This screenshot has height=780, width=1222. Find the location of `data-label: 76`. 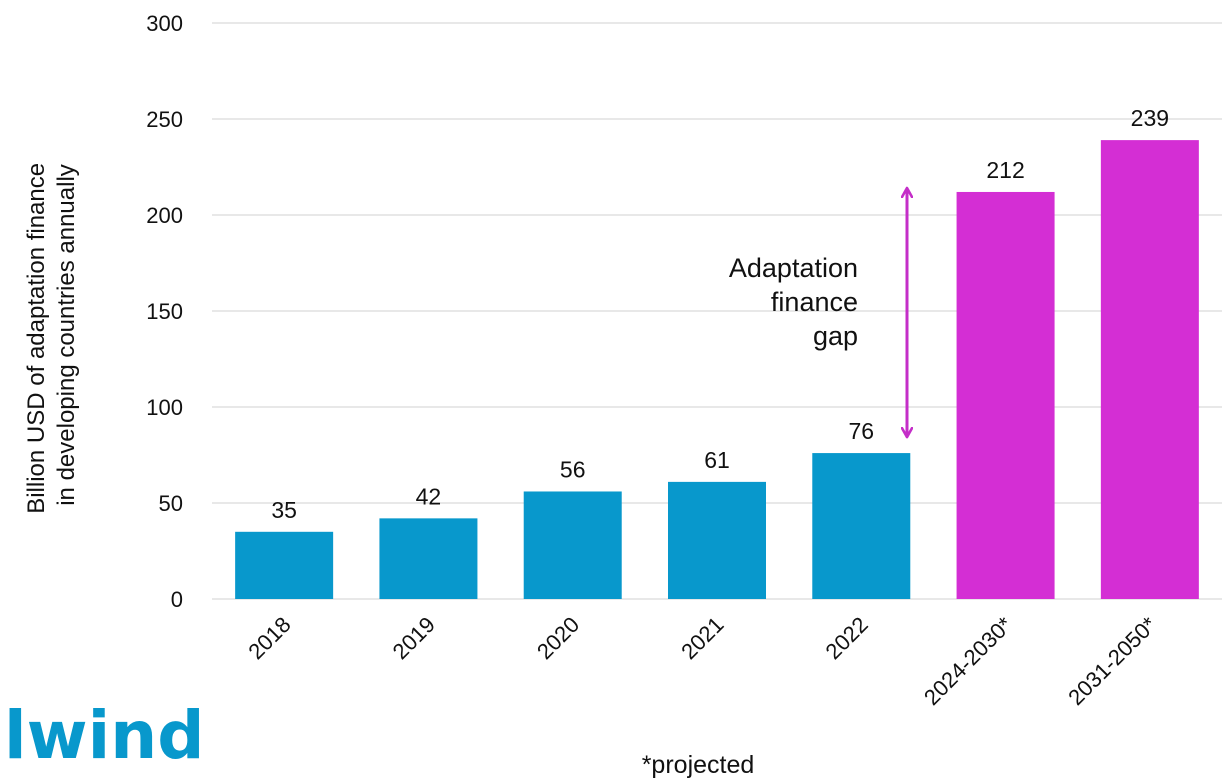

data-label: 76 is located at coordinates (861, 431).